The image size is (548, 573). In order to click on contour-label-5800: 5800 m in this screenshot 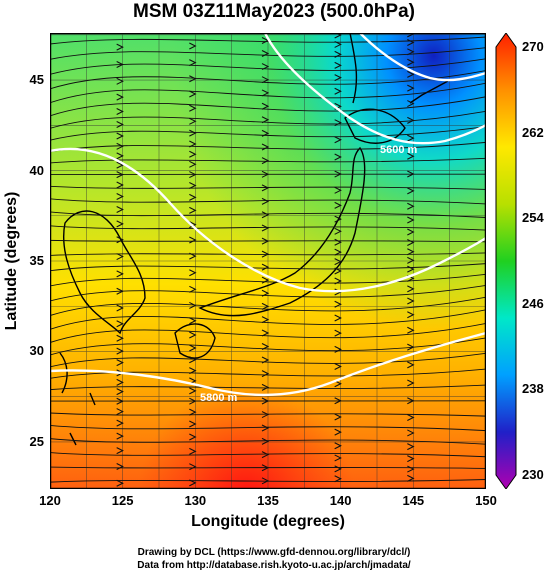, I will do `click(219, 398)`.